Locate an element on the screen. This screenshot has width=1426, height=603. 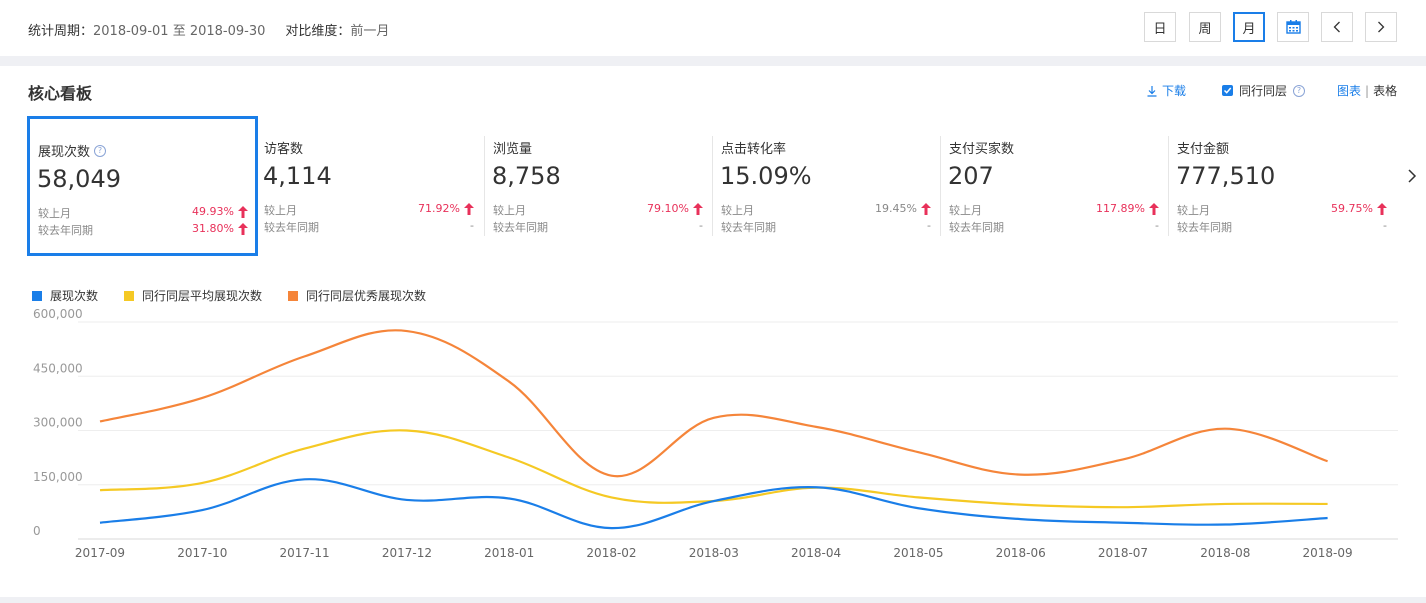
metric-value: 15.09% is located at coordinates (766, 176).